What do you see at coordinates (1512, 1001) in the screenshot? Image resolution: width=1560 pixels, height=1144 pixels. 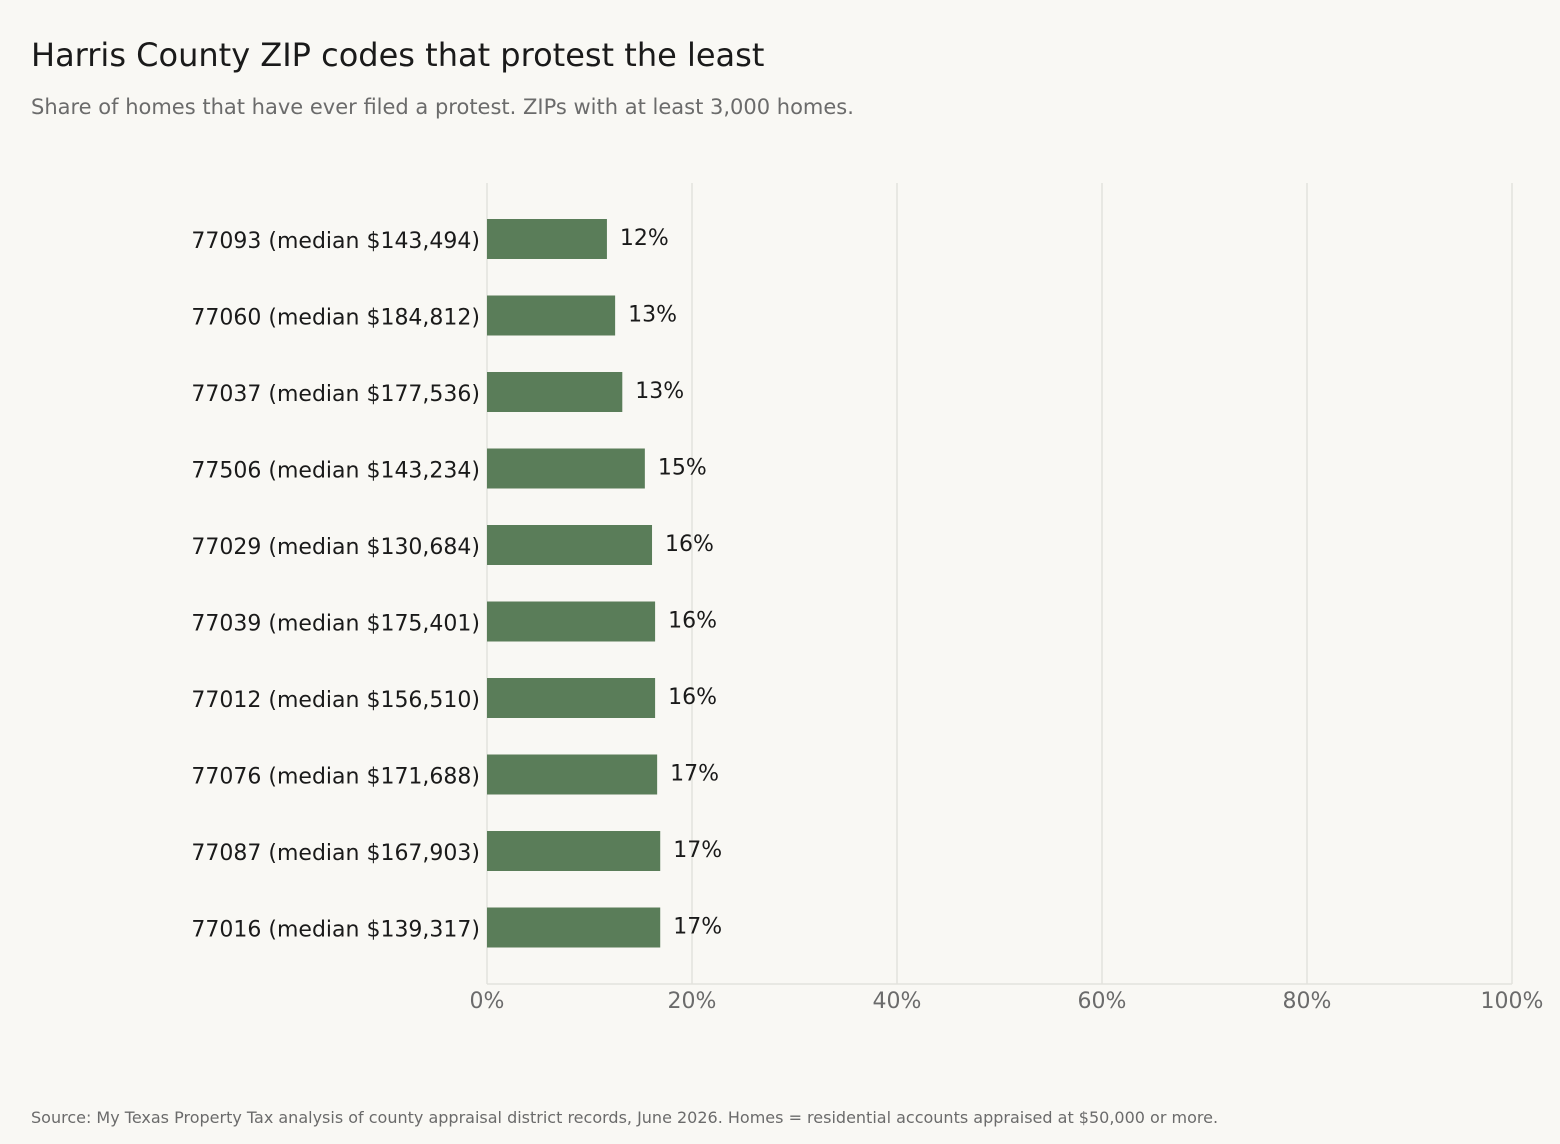 I see `x-tick-label: 100%` at bounding box center [1512, 1001].